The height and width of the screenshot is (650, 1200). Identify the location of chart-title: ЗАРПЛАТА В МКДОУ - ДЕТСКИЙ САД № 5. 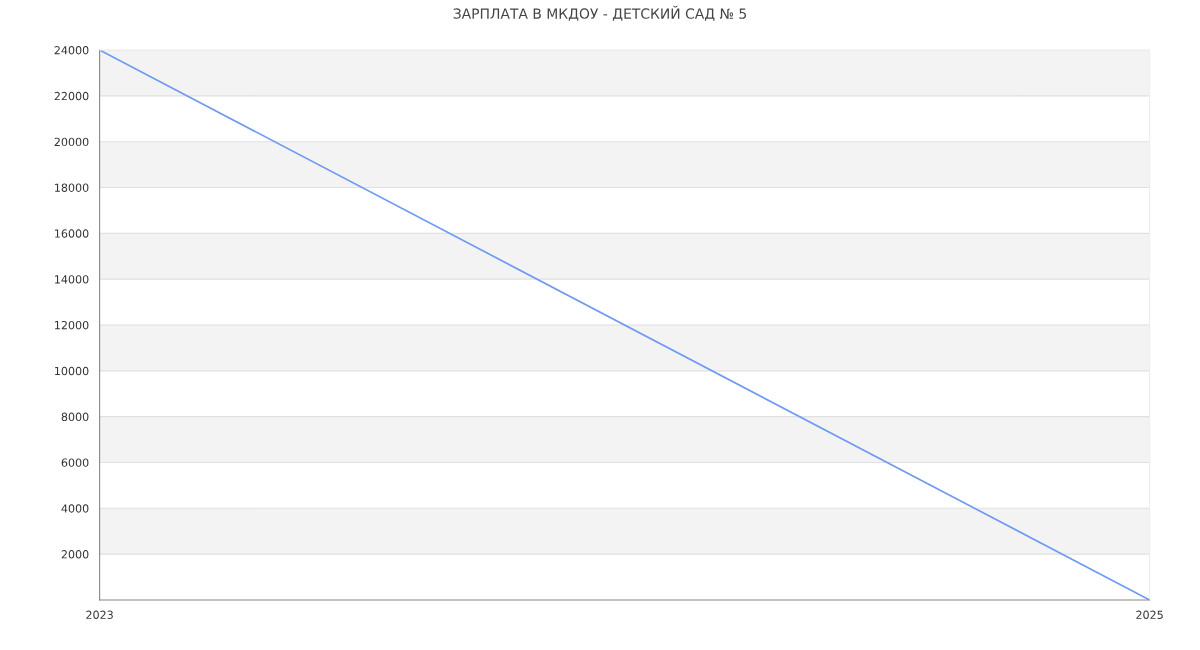
(600, 13).